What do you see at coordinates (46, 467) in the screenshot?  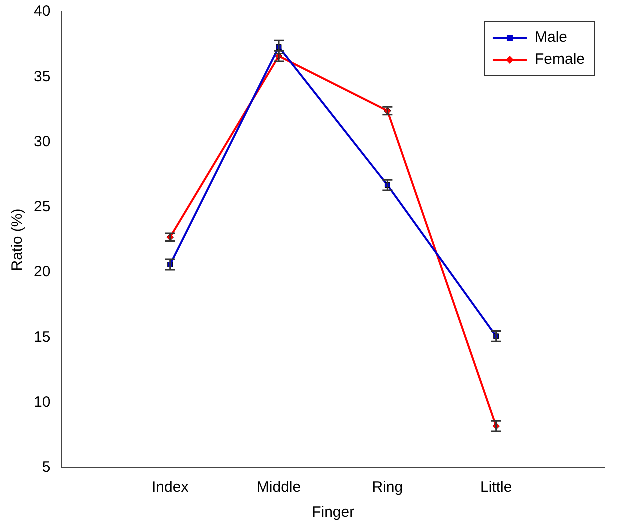 I see `y-tick-label: 5` at bounding box center [46, 467].